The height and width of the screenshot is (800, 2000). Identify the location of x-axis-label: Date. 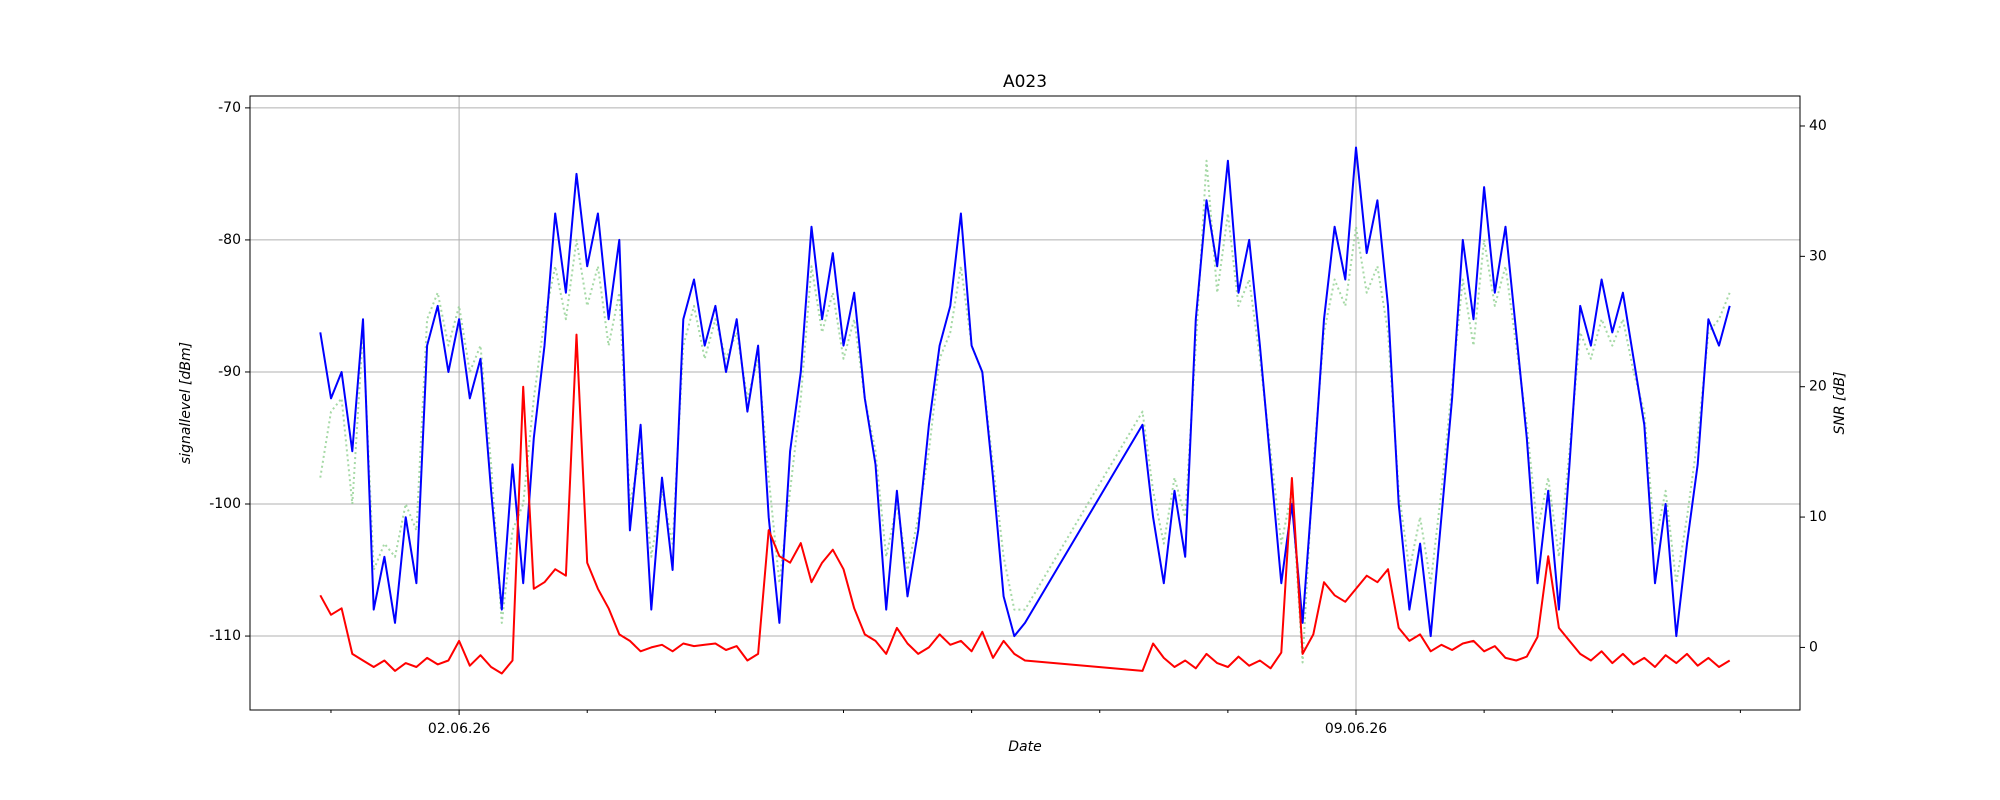
(1024, 747).